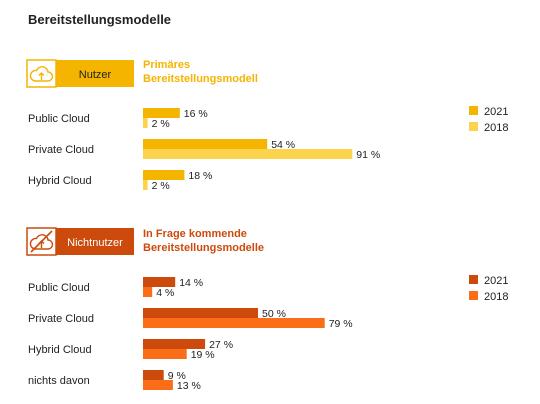 The width and height of the screenshot is (540, 404). What do you see at coordinates (195, 234) in the screenshot?
I see `panel-nichtnutzer-subtitle-line1: In Frage kommende` at bounding box center [195, 234].